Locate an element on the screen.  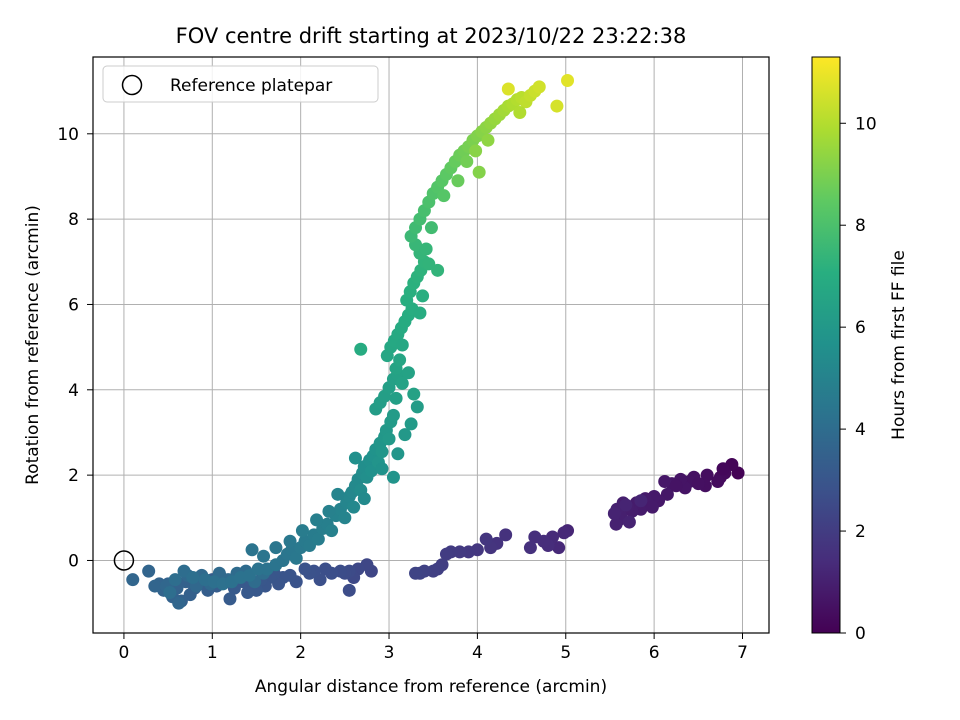
colorbar-tick-label: 6 is located at coordinates (860, 328).